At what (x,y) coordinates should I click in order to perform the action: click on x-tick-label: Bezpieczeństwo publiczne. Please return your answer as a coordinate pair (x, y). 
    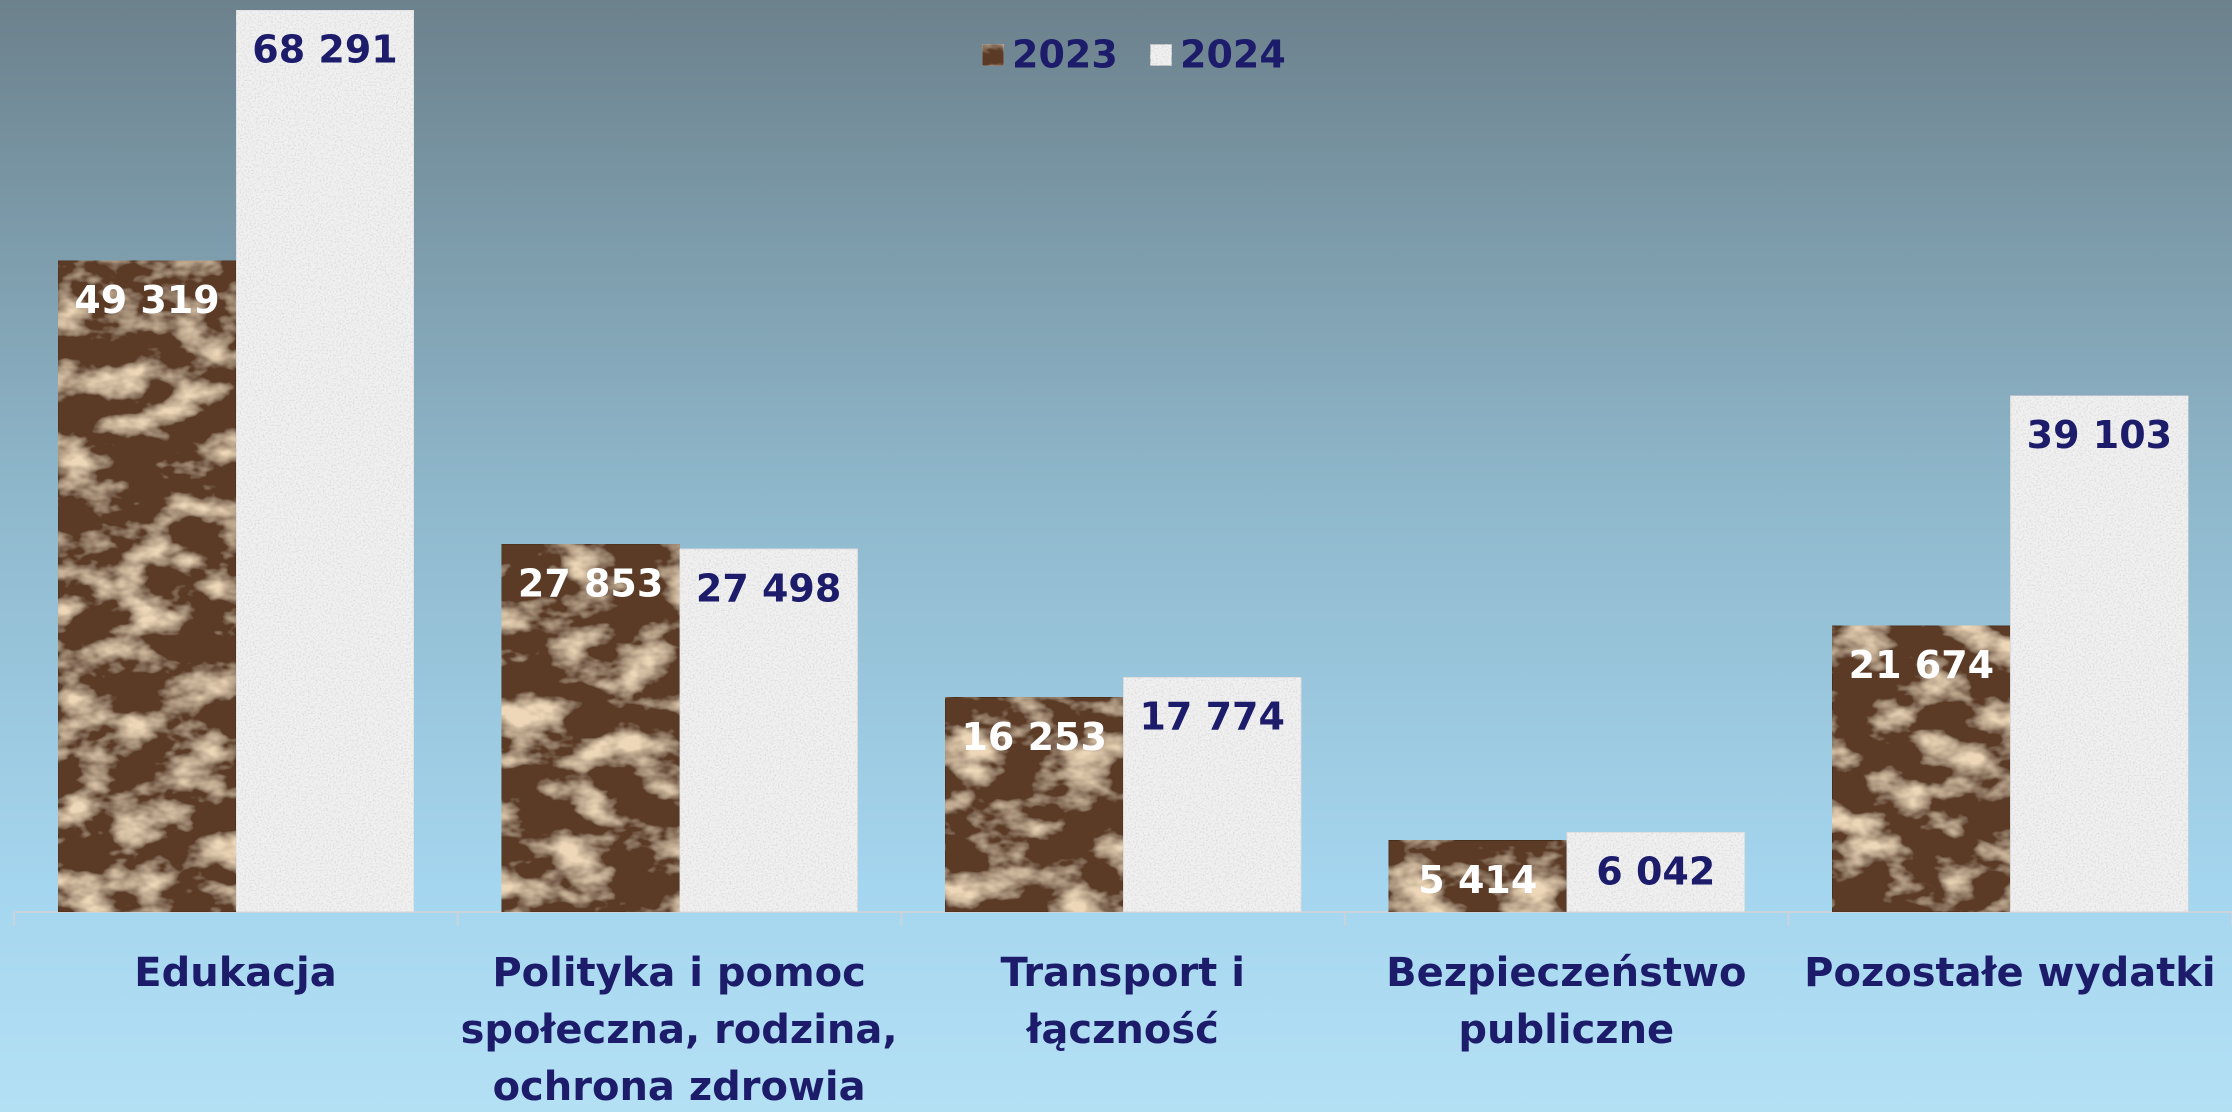
    Looking at the image, I should click on (1566, 1001).